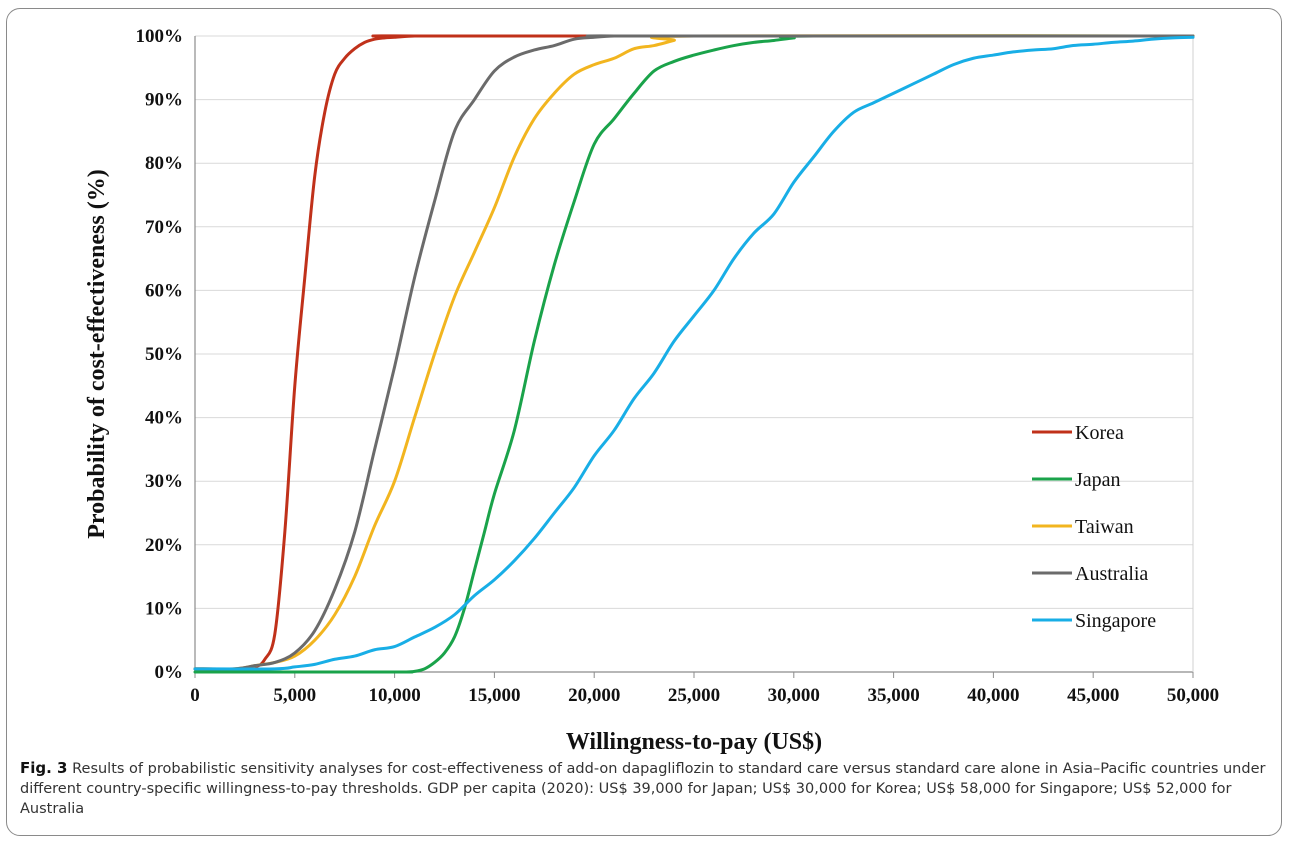 This screenshot has width=1290, height=845. What do you see at coordinates (494, 695) in the screenshot?
I see `x-tick-label: 15,000` at bounding box center [494, 695].